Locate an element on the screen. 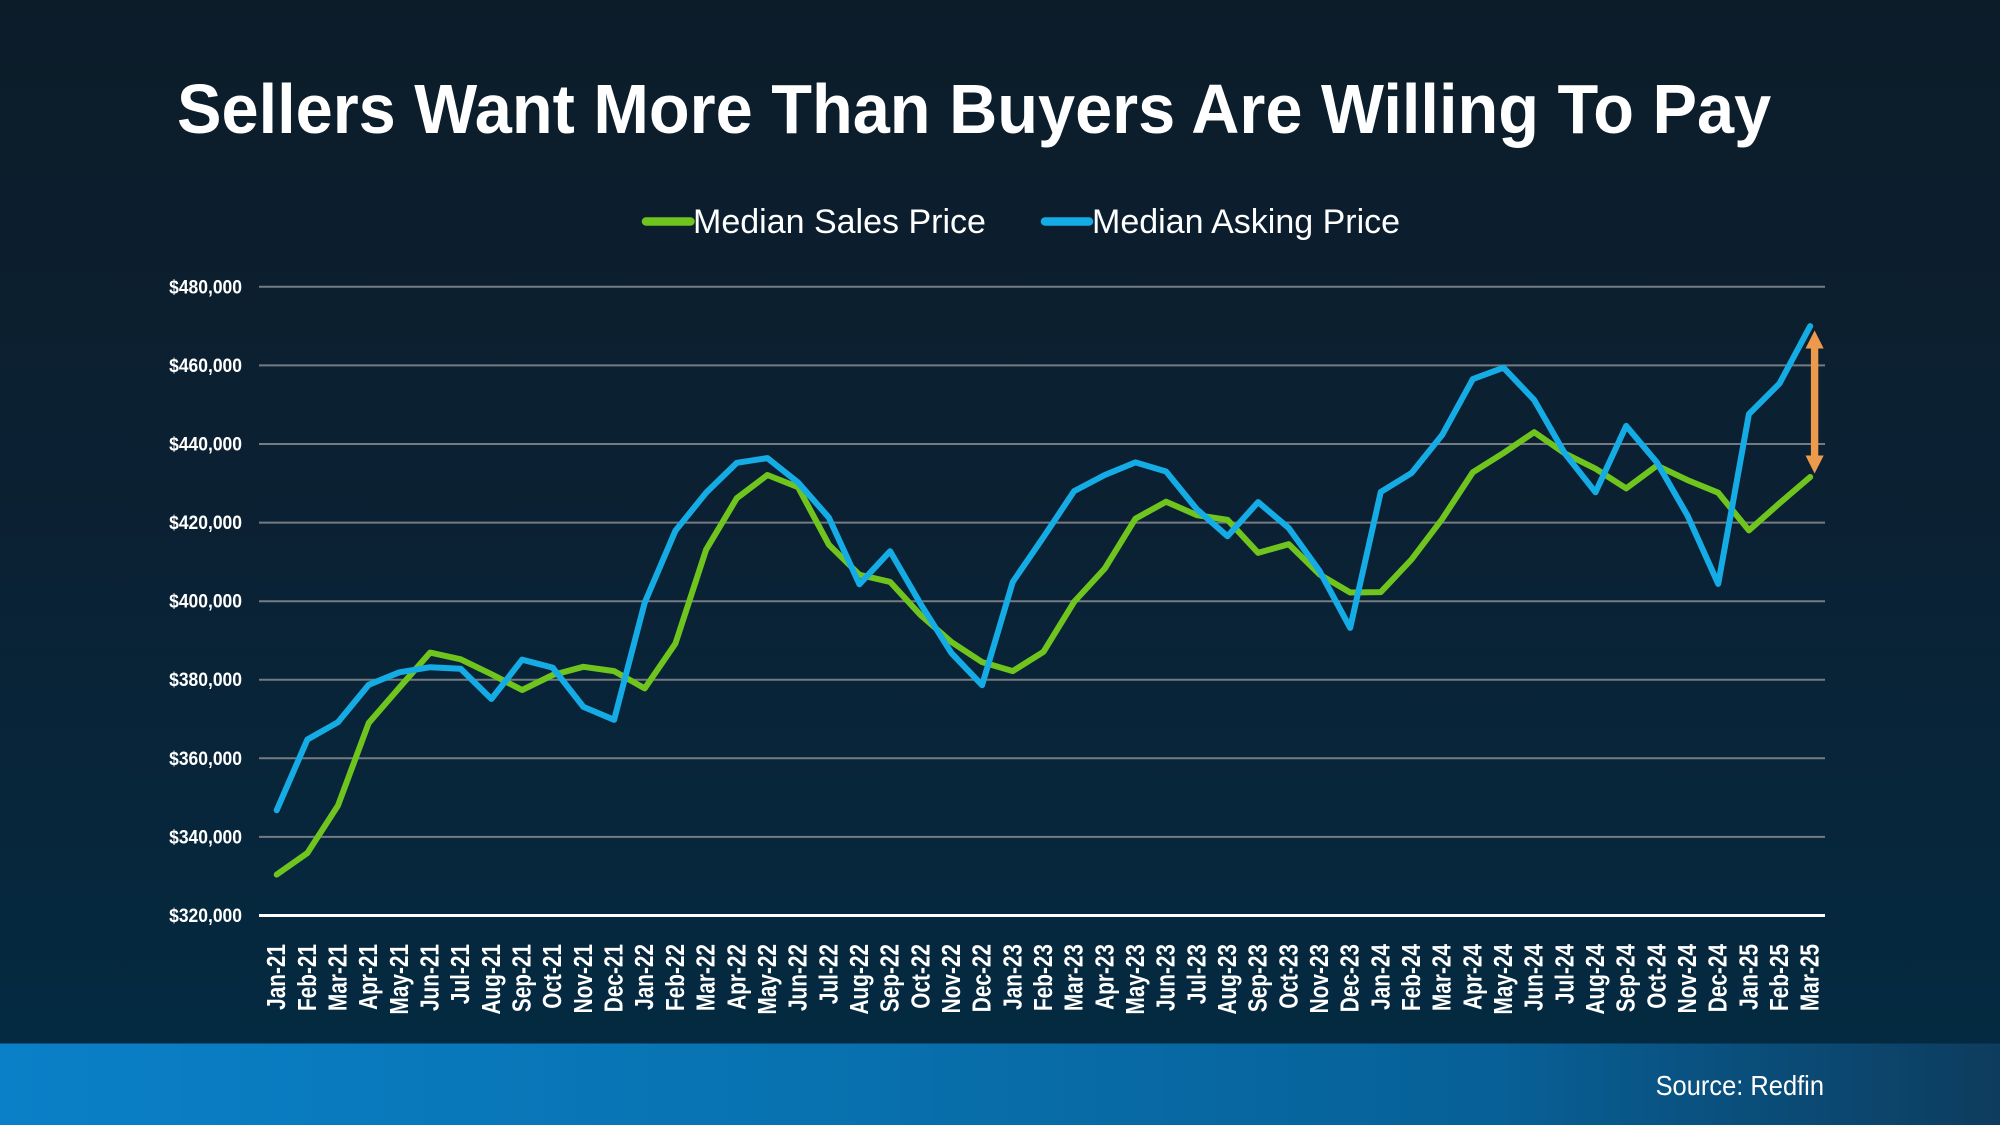  svg-text: Feb-24 is located at coordinates (1411, 977).